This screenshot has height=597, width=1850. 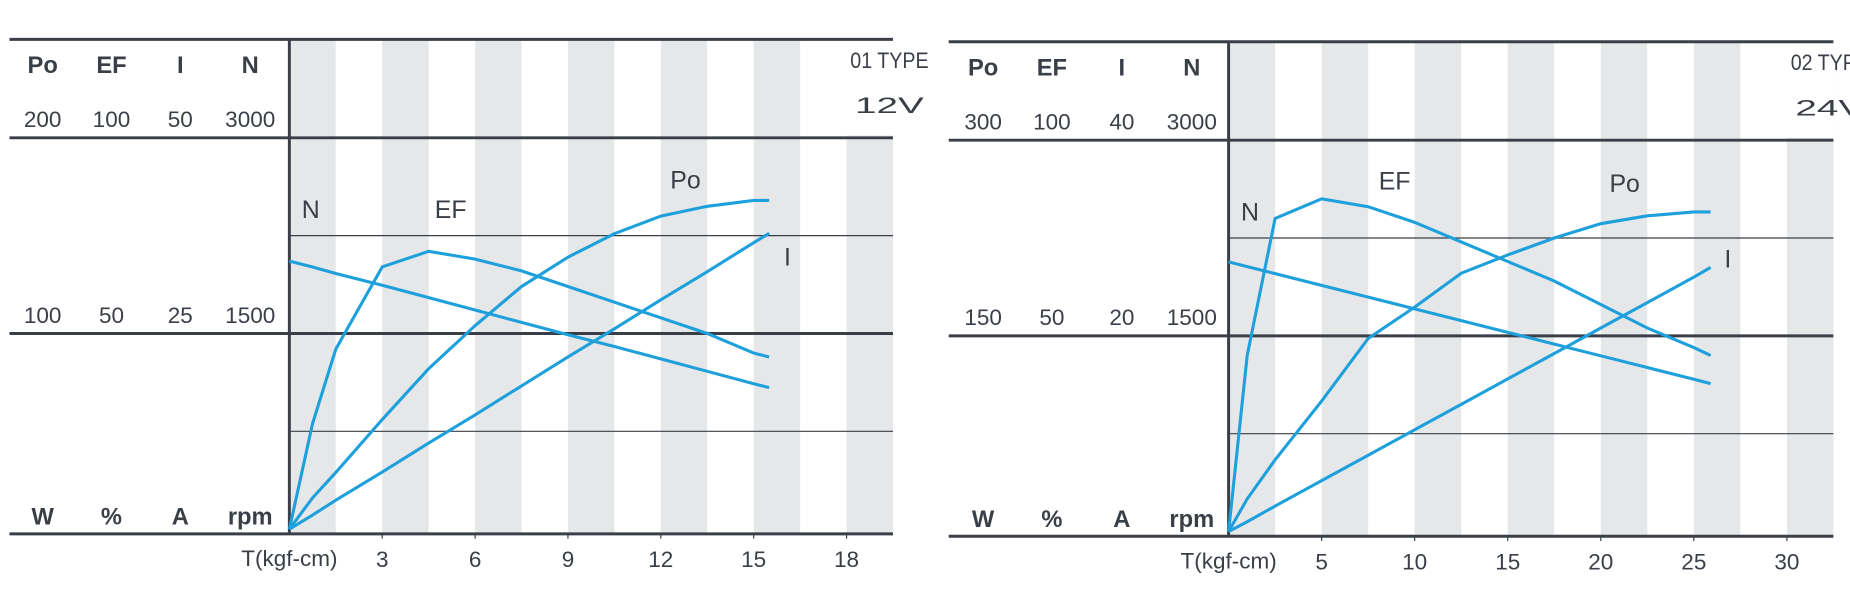 What do you see at coordinates (889, 105) in the screenshot?
I see `chart-subtitle: 12V` at bounding box center [889, 105].